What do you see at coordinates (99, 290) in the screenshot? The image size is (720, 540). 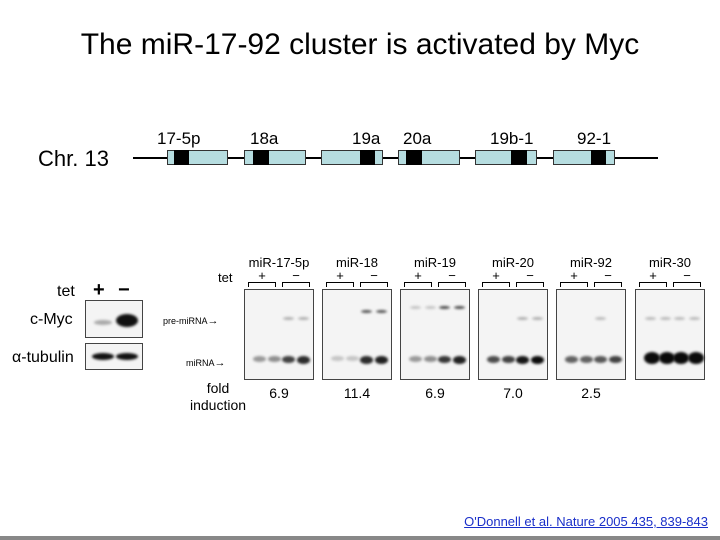 I see `western-plus: +` at bounding box center [99, 290].